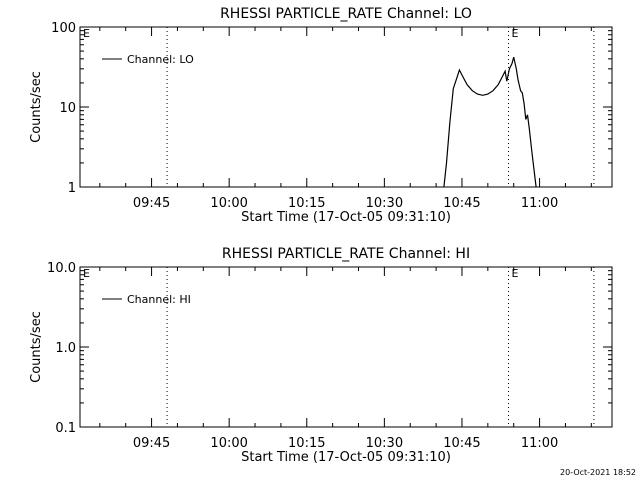 The image size is (640, 485). What do you see at coordinates (159, 299) in the screenshot?
I see `legend-label: Channel: HI` at bounding box center [159, 299].